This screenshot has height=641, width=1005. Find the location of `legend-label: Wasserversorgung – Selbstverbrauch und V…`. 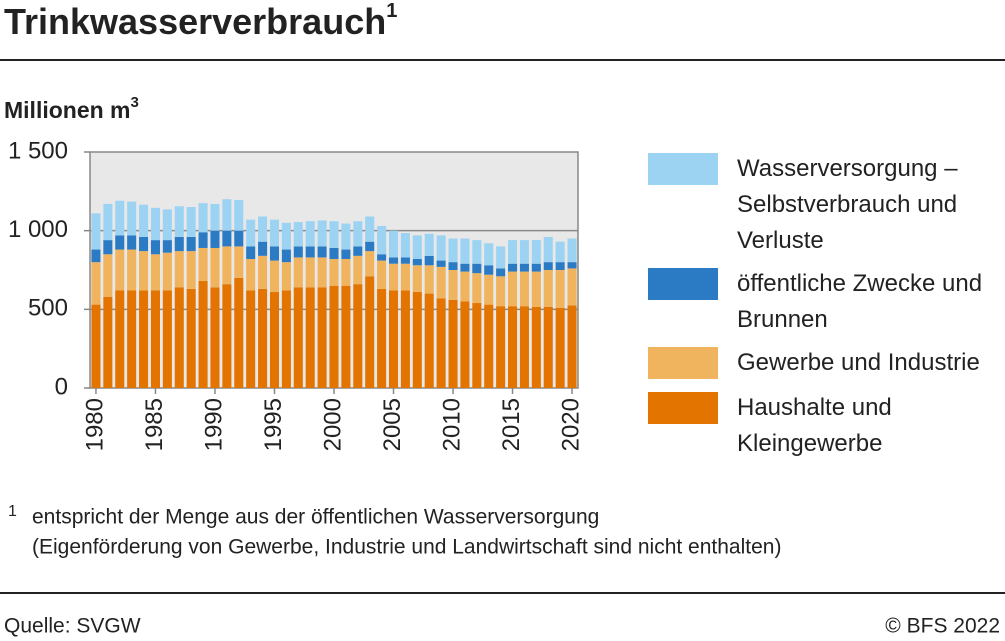

legend-label: Wasserversorgung – Selbstverbrauch und V… is located at coordinates (847, 204).